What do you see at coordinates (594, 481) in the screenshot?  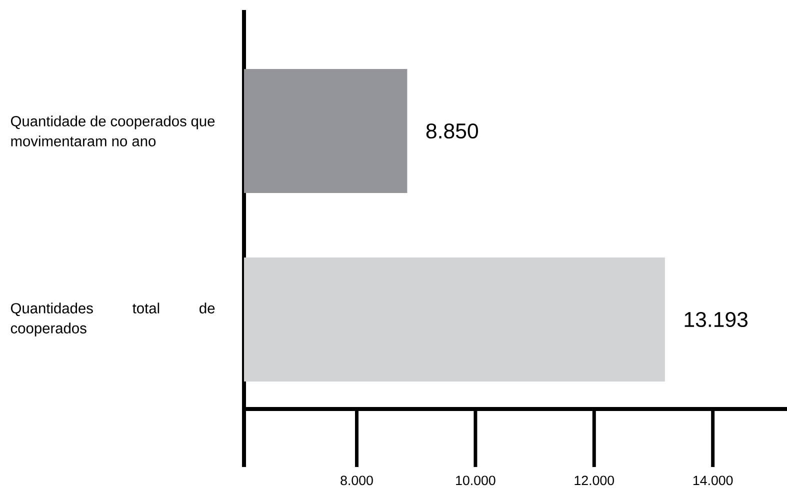 I see `x-tick-label: 12.000` at bounding box center [594, 481].